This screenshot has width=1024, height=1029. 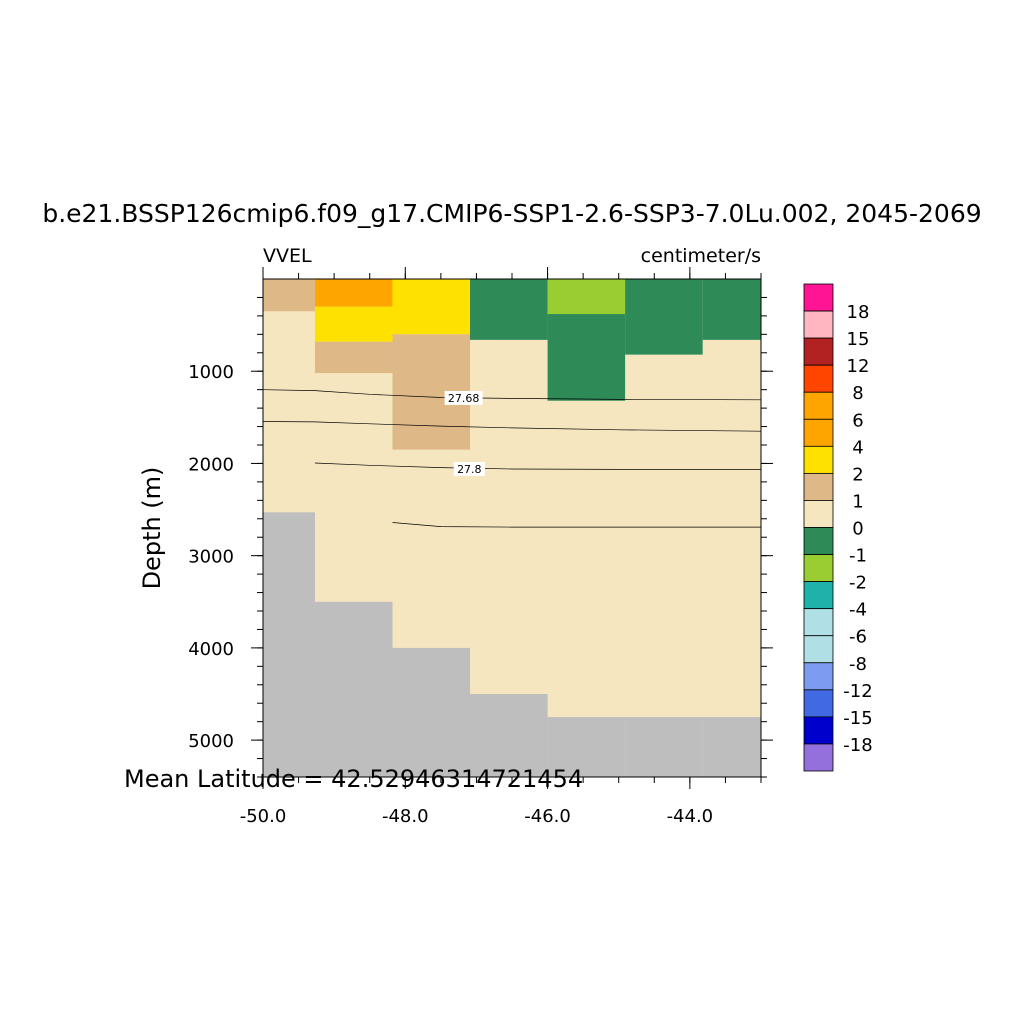 I want to click on colorbar-label-1: 15, so click(x=858, y=339).